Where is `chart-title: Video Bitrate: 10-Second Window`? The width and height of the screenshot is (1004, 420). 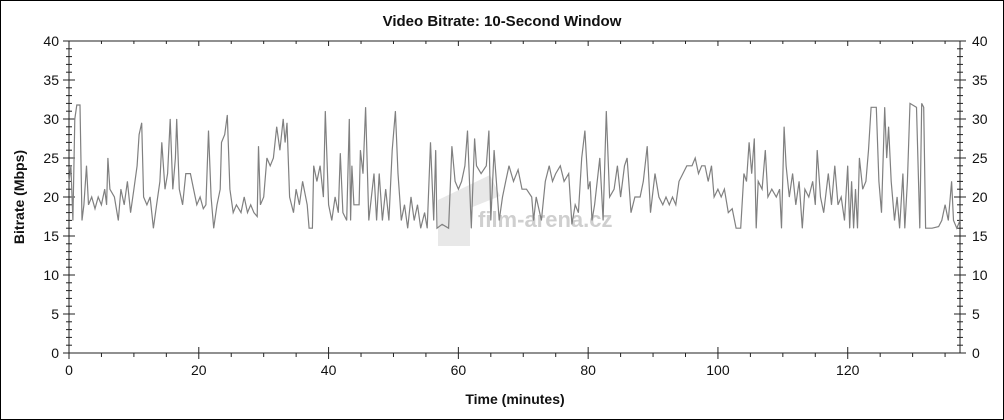
chart-title: Video Bitrate: 10-Second Window is located at coordinates (502, 21).